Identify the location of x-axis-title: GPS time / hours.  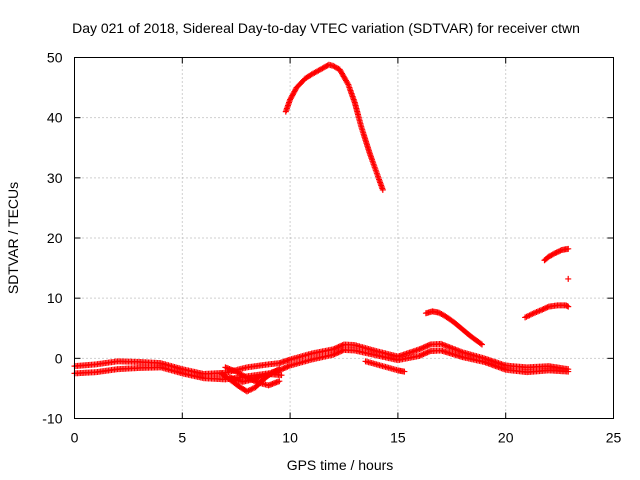
(340, 465).